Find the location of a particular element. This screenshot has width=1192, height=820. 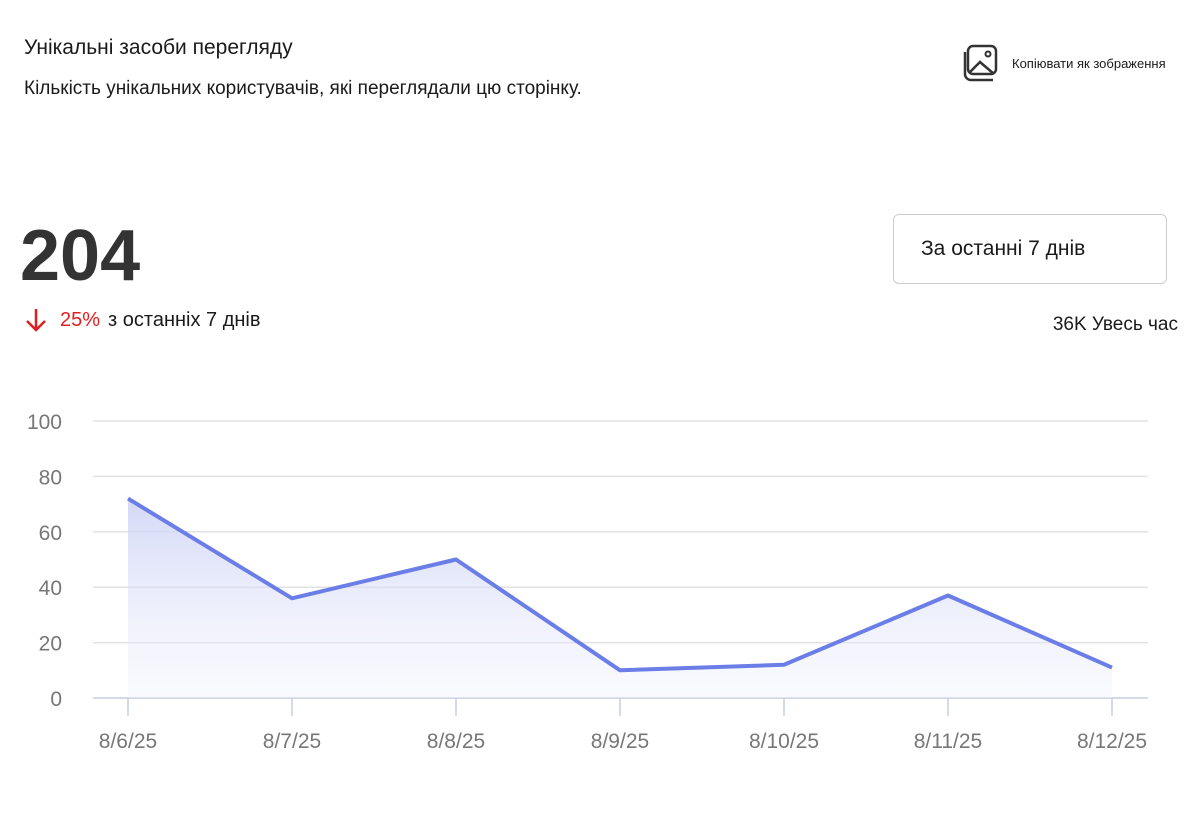

y-tick-label: 100 is located at coordinates (44, 422).